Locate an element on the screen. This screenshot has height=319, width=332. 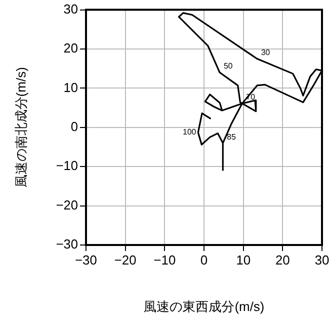
y-tick-label: −30 is located at coordinates (67, 244).